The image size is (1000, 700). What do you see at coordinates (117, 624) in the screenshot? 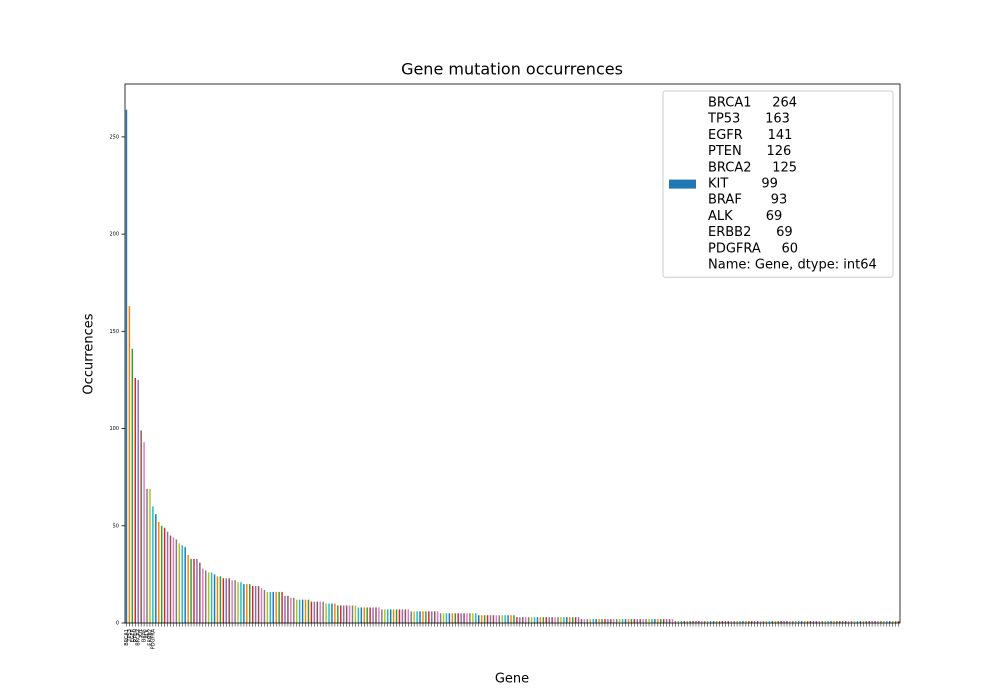
I see `y-tick-label: 0` at bounding box center [117, 624].